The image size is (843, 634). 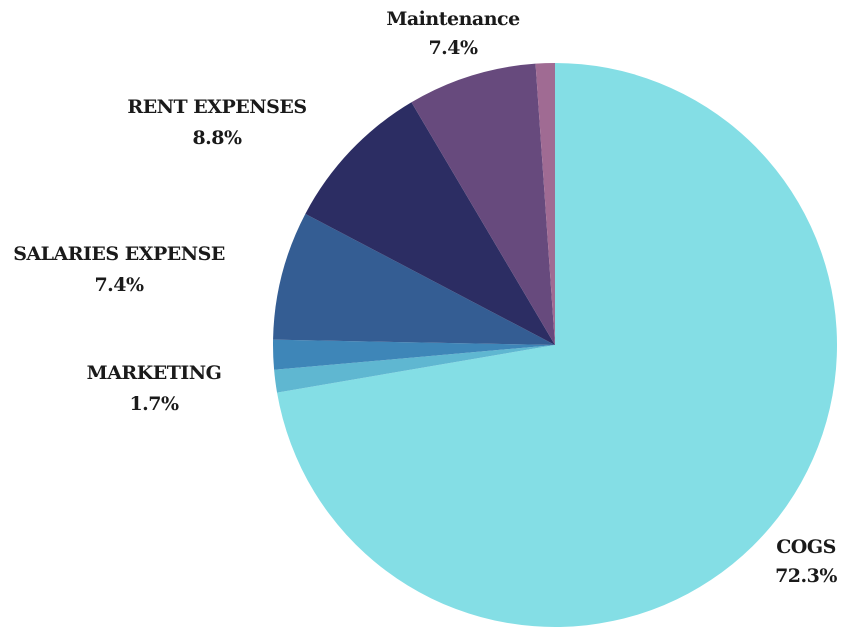 What do you see at coordinates (453, 33) in the screenshot?
I see `label-maintenance: Maintenance 7.4%` at bounding box center [453, 33].